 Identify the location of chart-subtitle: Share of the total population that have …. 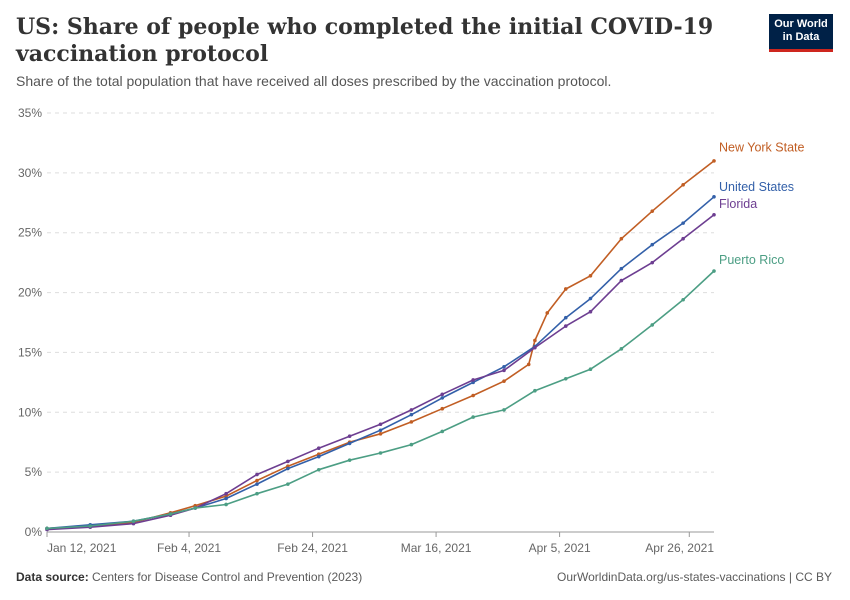
(314, 81).